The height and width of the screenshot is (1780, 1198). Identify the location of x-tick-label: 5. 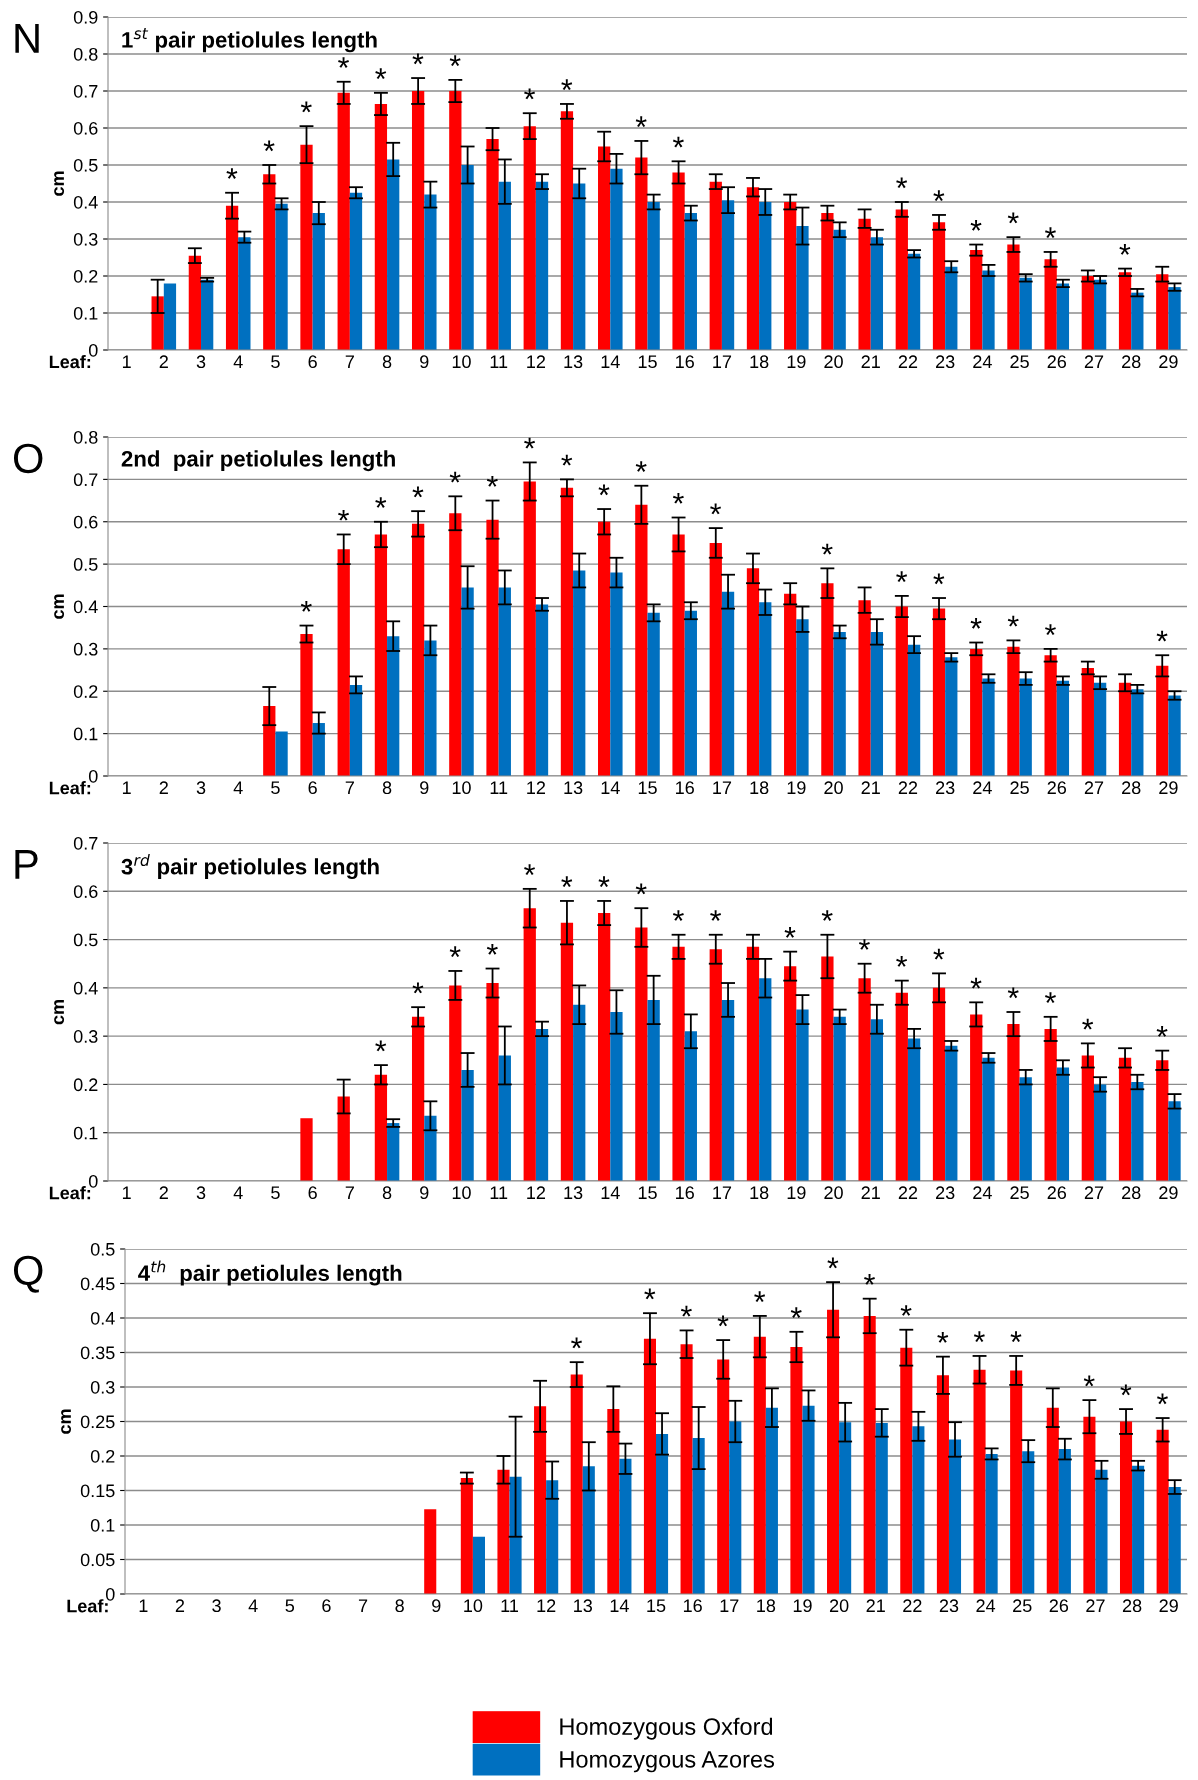
(290, 1606).